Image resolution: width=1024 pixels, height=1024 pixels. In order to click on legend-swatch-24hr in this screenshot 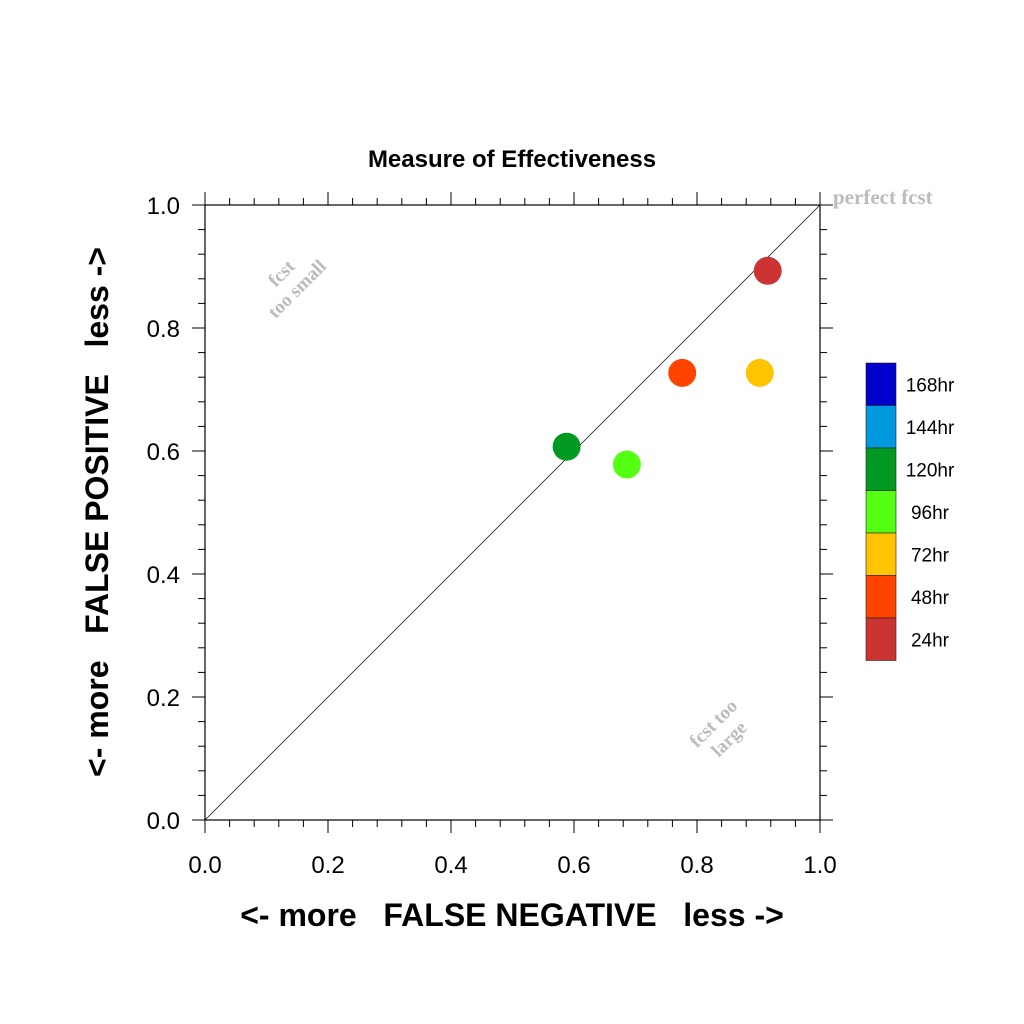, I will do `click(881, 639)`.